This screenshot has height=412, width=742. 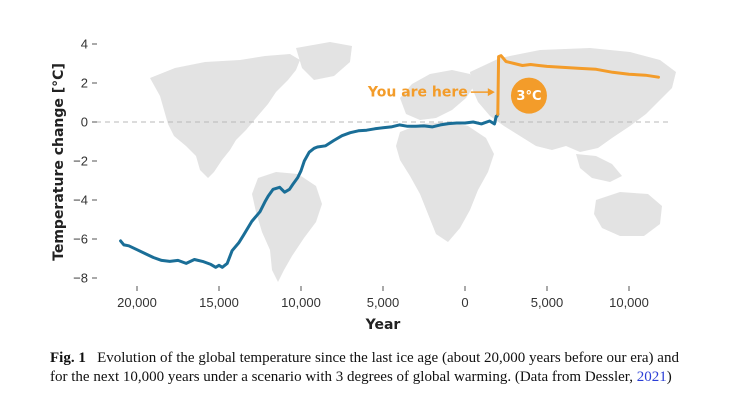 What do you see at coordinates (84, 44) in the screenshot?
I see `y-tick-label: 4` at bounding box center [84, 44].